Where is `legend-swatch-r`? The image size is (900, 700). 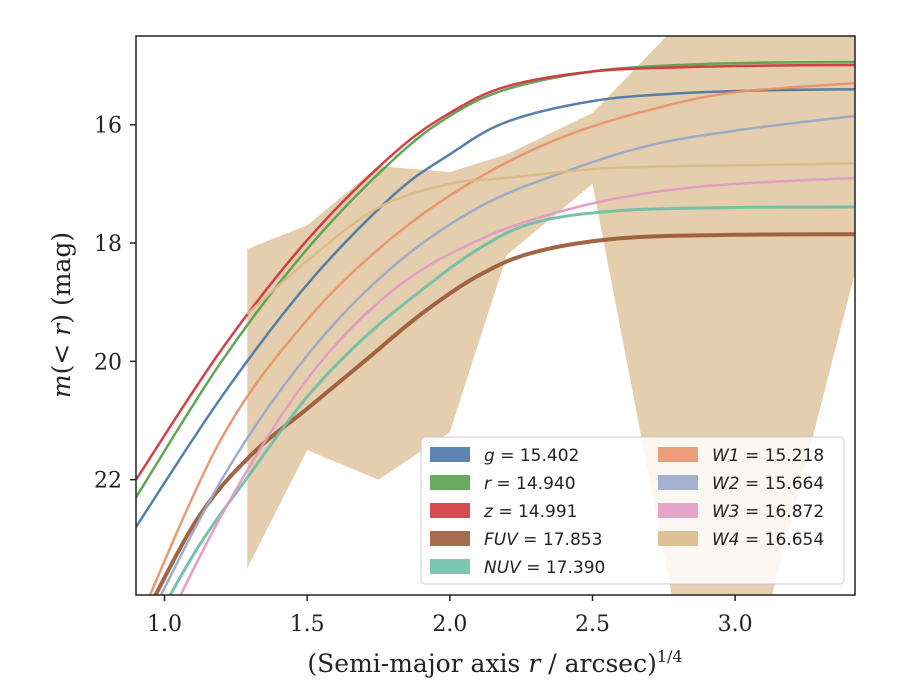
legend-swatch-r is located at coordinates (450, 482).